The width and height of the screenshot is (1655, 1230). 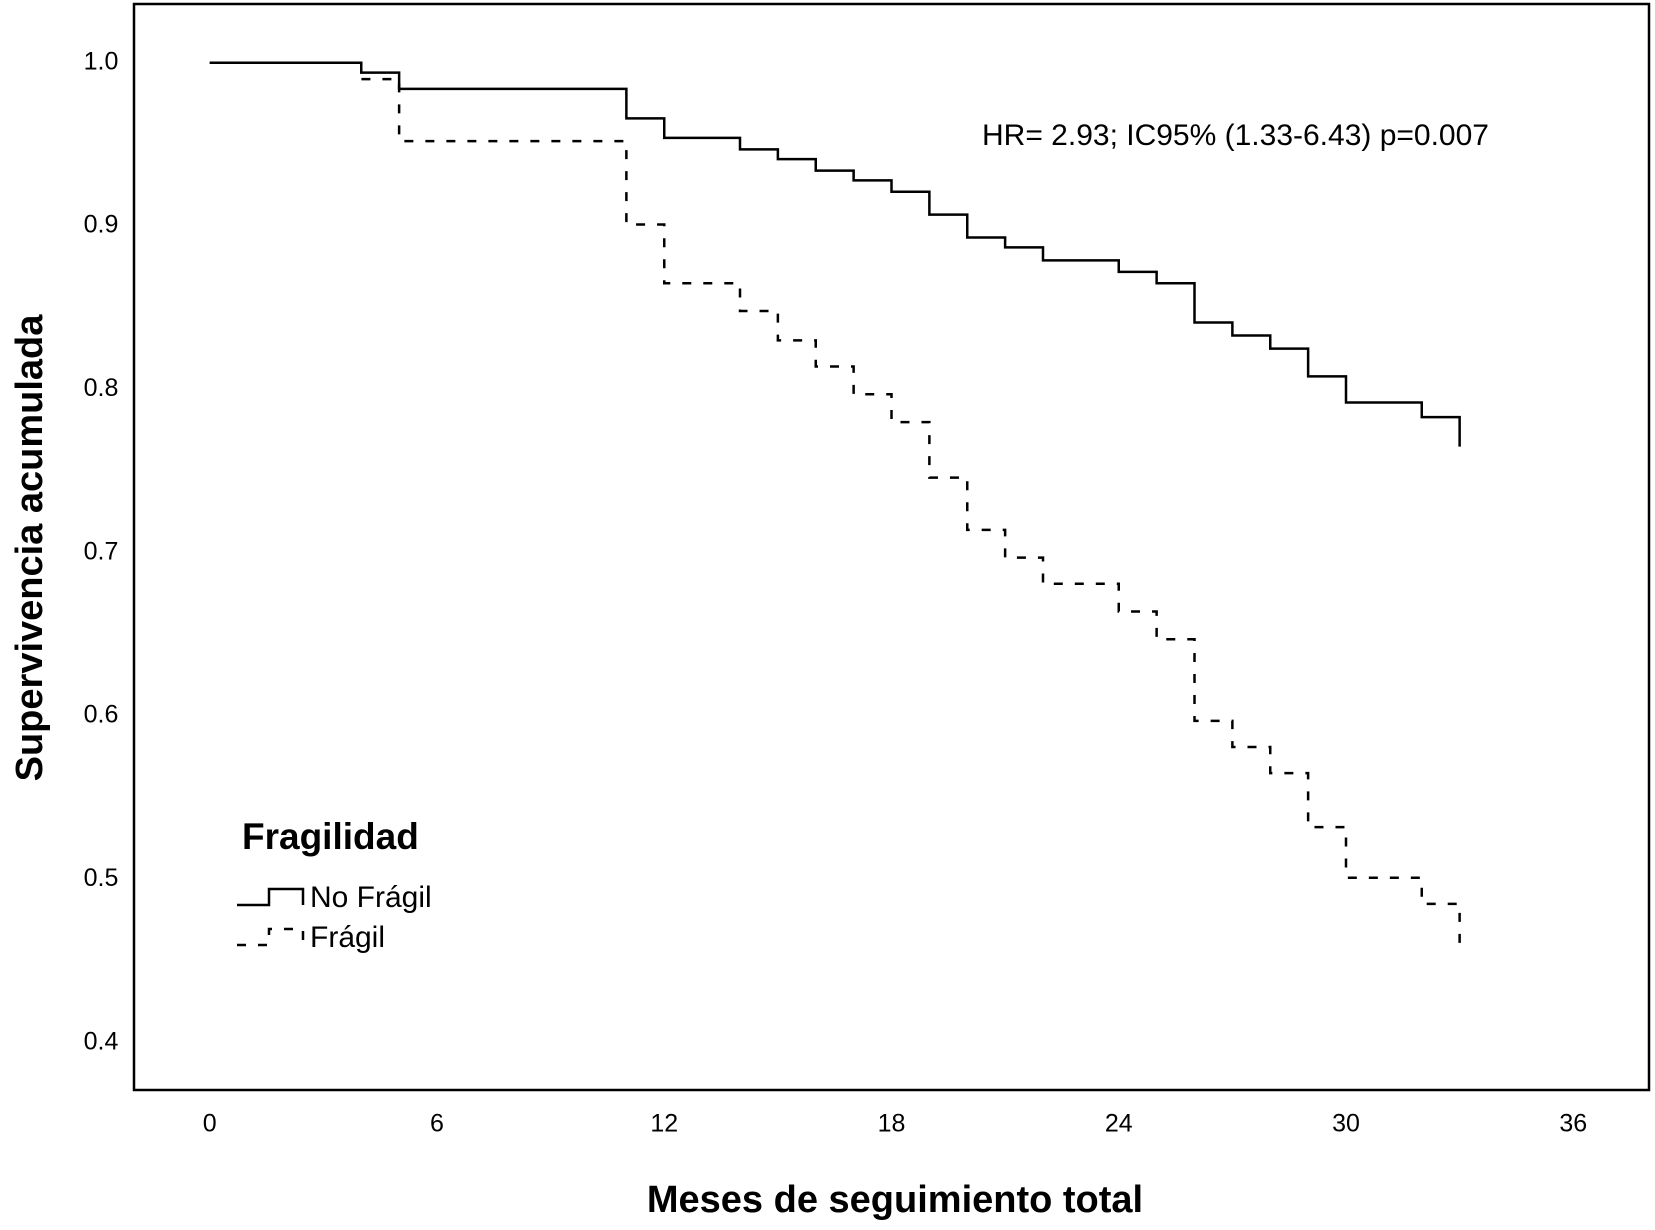 What do you see at coordinates (892, 1124) in the screenshot?
I see `x-tick-label: 18` at bounding box center [892, 1124].